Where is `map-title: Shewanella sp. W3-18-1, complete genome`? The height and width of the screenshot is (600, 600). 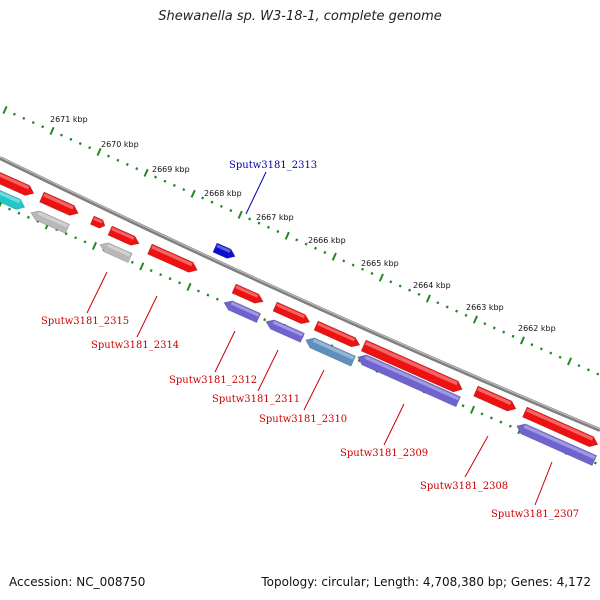 map-title: Shewanella sp. W3-18-1, complete genome is located at coordinates (300, 16).